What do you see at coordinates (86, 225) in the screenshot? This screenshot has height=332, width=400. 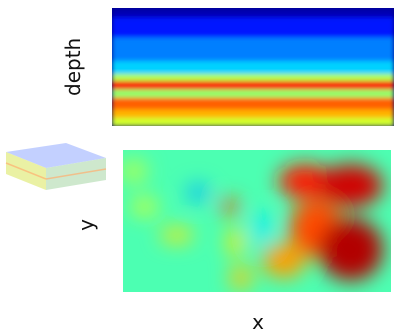 I see `y-axis-label: y` at bounding box center [86, 225].